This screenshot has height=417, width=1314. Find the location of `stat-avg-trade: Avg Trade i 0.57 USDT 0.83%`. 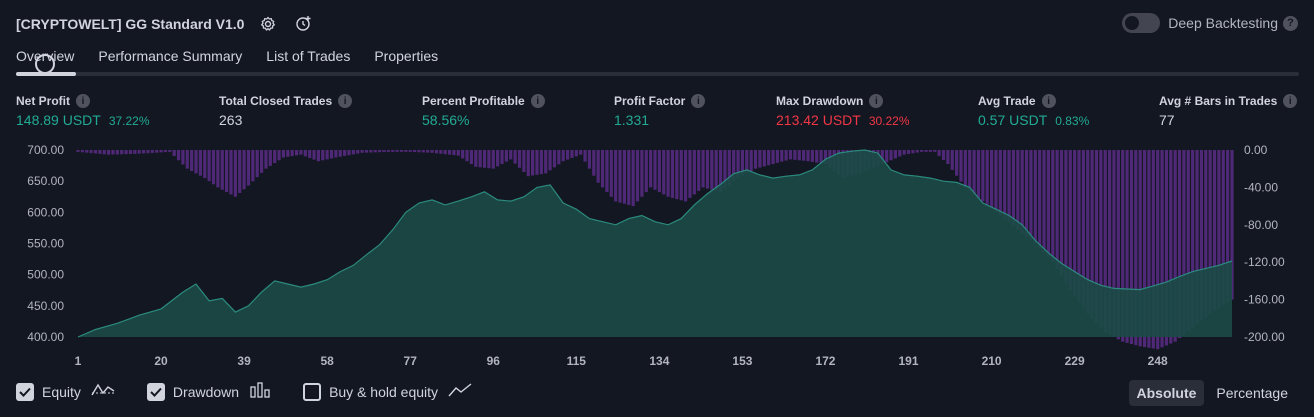

stat-avg-trade: Avg Trade i 0.57 USDT 0.83% is located at coordinates (1033, 110).